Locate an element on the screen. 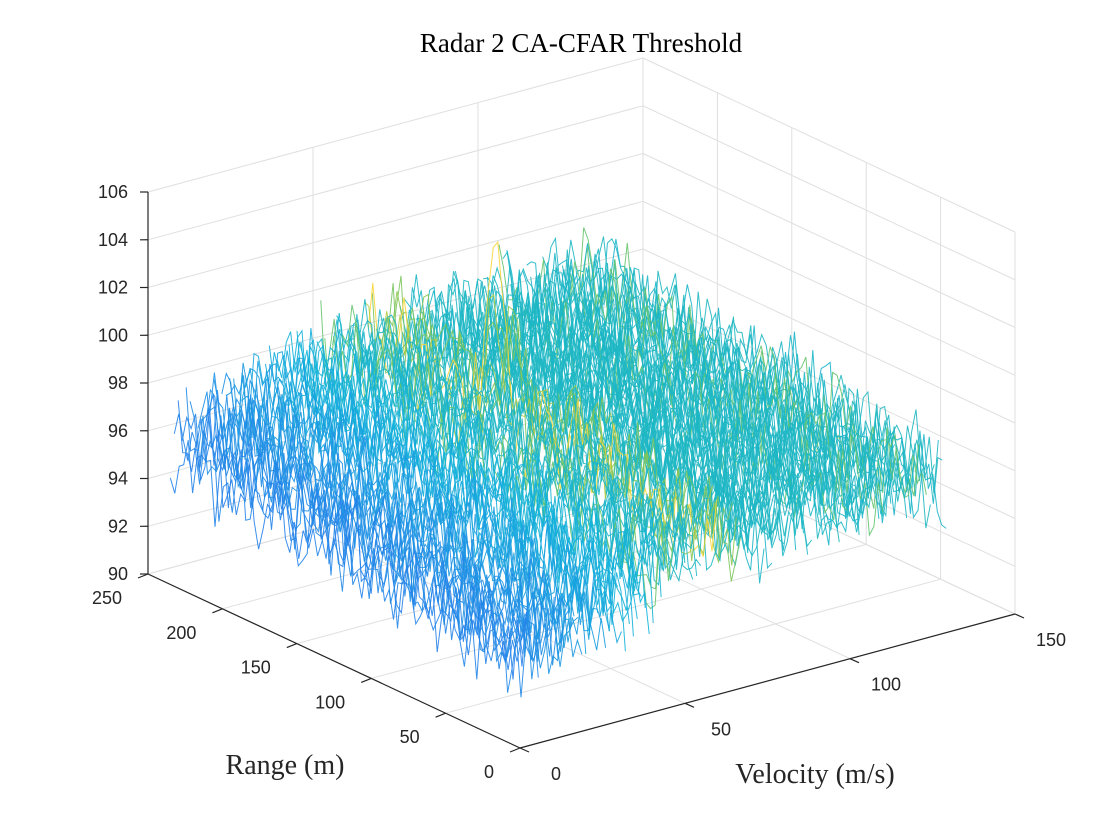  y-axis-label: Range (m) is located at coordinates (285, 765).